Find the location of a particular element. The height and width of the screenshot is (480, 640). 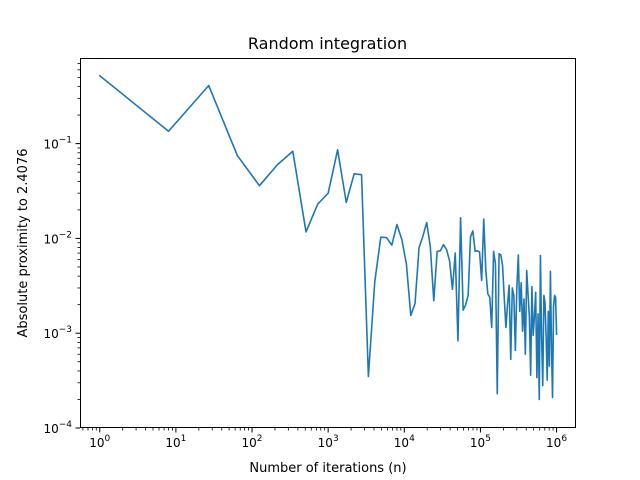

x-axis-label: Number of iterations (n) is located at coordinates (327, 468).